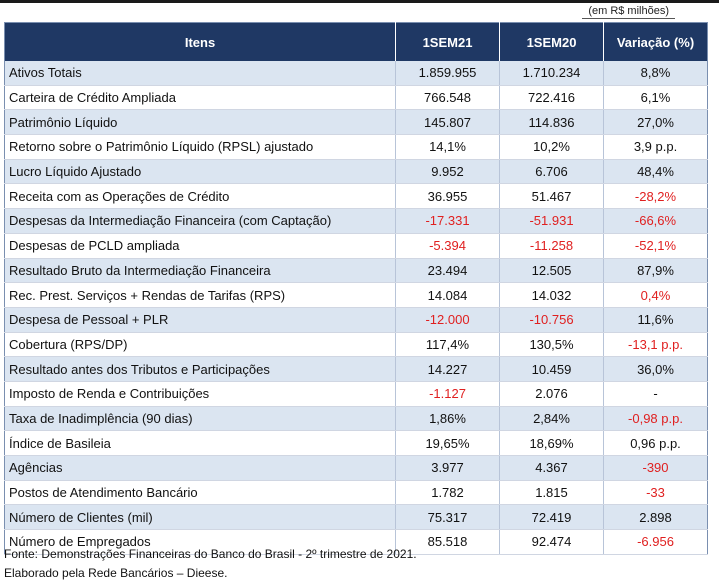  I want to click on unit-note: (em R$ milhões), so click(628, 12).